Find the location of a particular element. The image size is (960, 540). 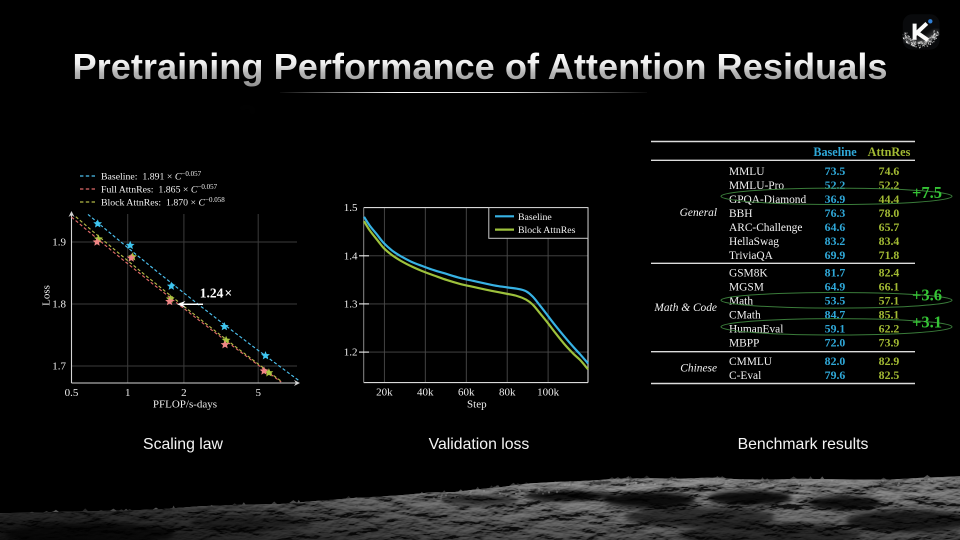

svg-text: MGSM is located at coordinates (746, 288).